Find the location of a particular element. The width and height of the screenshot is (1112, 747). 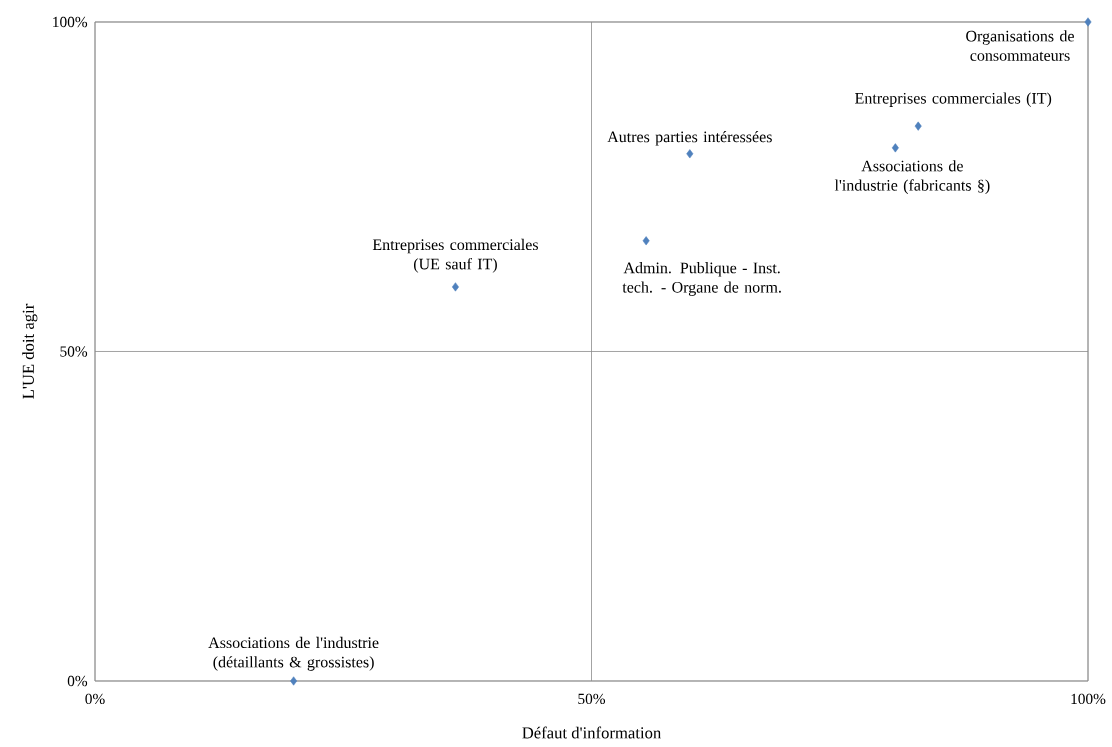

y-tick-label: 100% is located at coordinates (70, 22).